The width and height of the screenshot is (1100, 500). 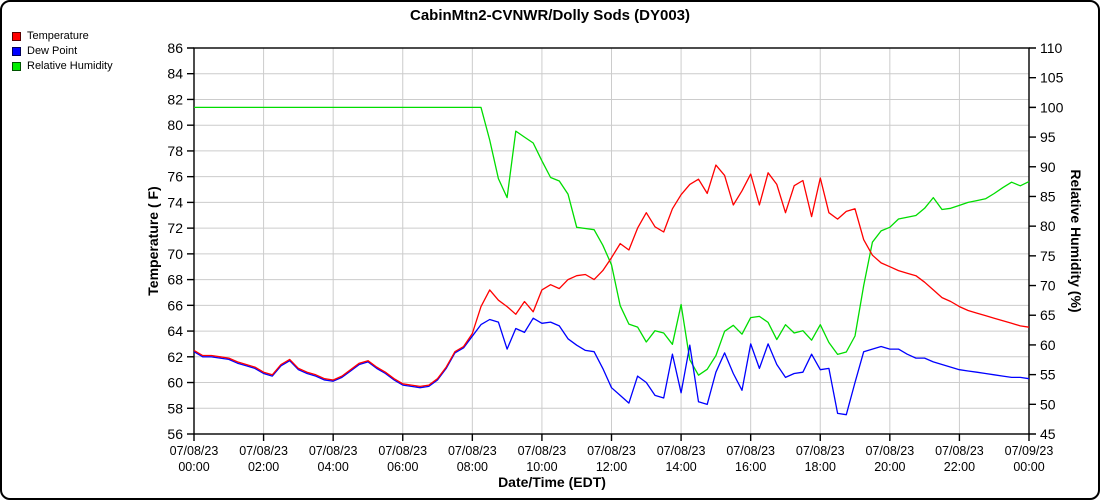 What do you see at coordinates (175, 305) in the screenshot?
I see `left-tick-label: 66` at bounding box center [175, 305].